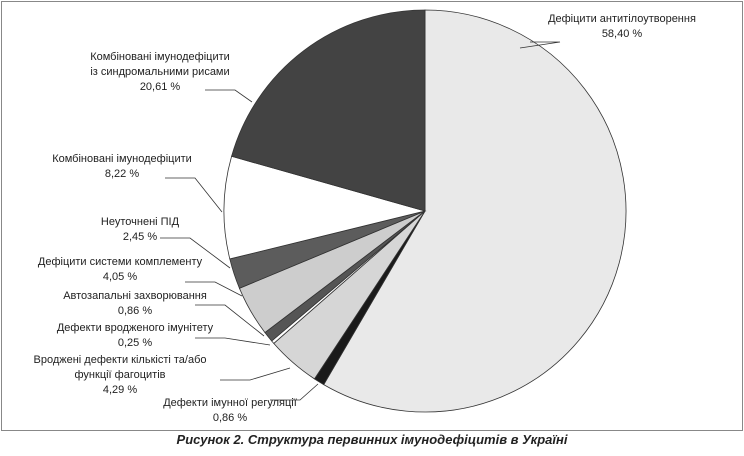 This screenshot has height=456, width=744. I want to click on value-label: 8,22 %, so click(122, 174).